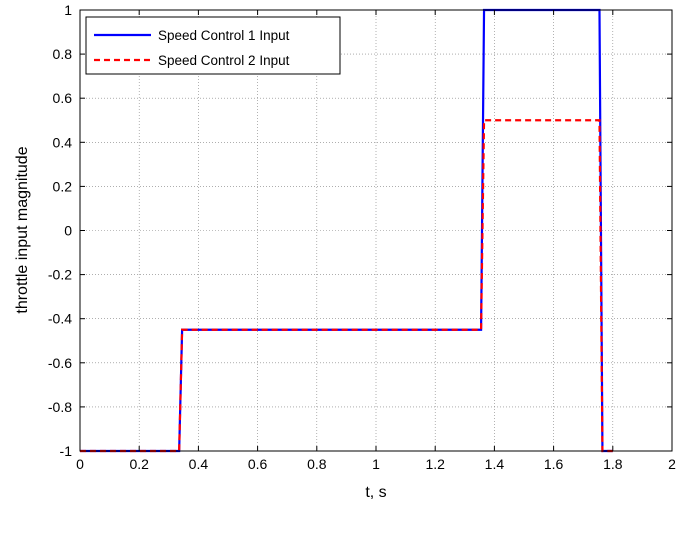 This screenshot has width=680, height=538. Describe the element at coordinates (63, 54) in the screenshot. I see `y-tick-label: 0.8` at that location.